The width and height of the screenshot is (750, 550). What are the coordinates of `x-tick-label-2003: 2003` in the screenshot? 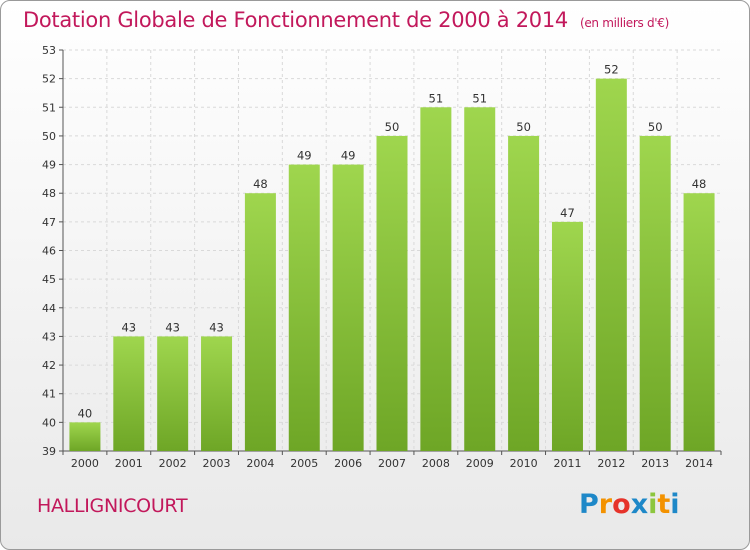 It's located at (217, 463).